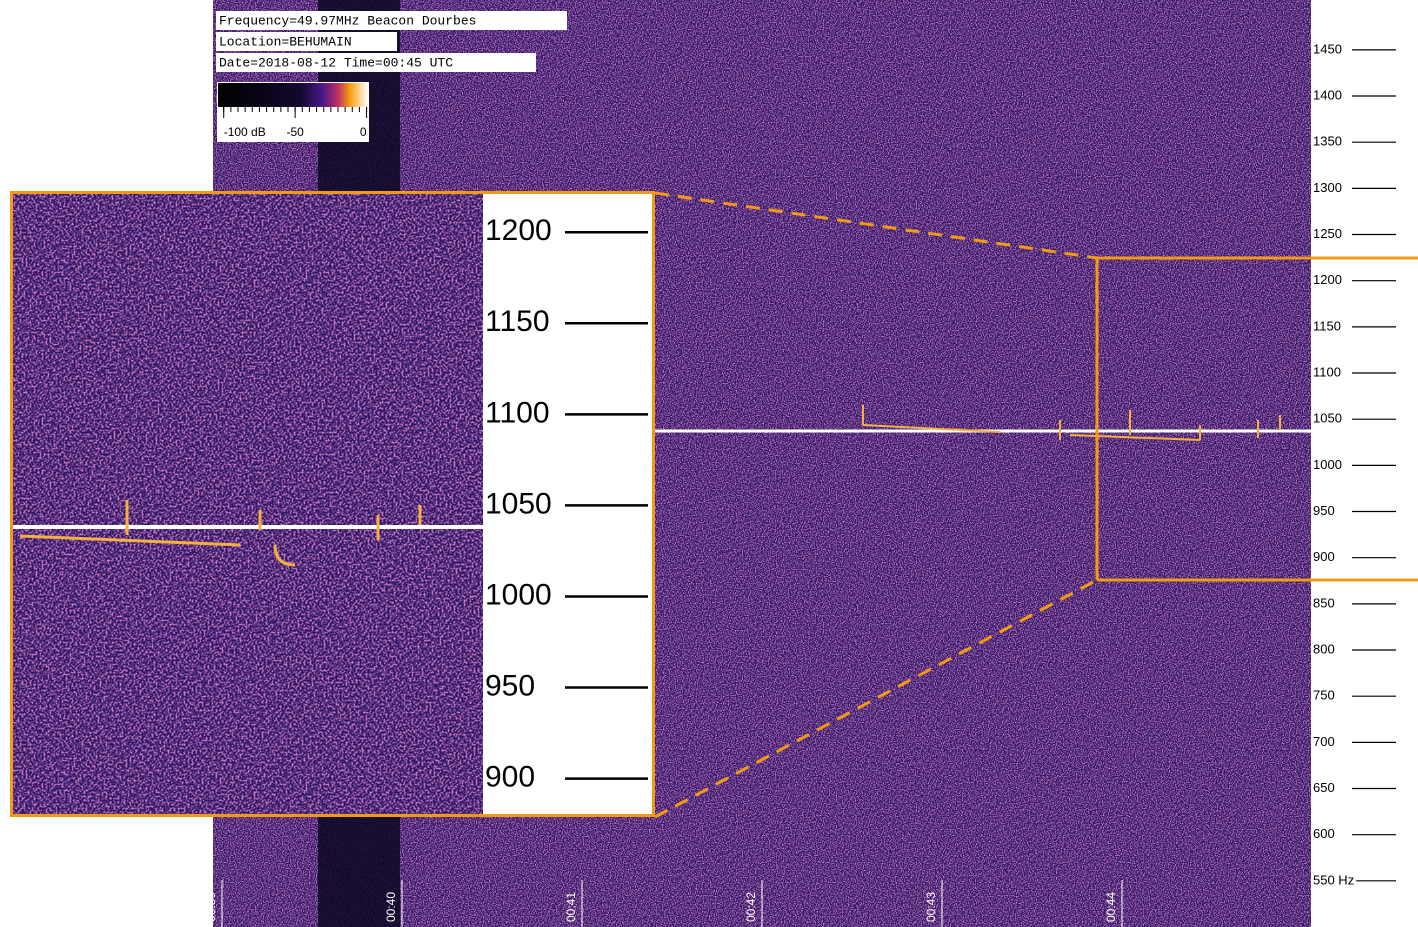  What do you see at coordinates (347, 20) in the screenshot?
I see `annotation: Frequency=49.97MHz Beacon Dourbes` at bounding box center [347, 20].